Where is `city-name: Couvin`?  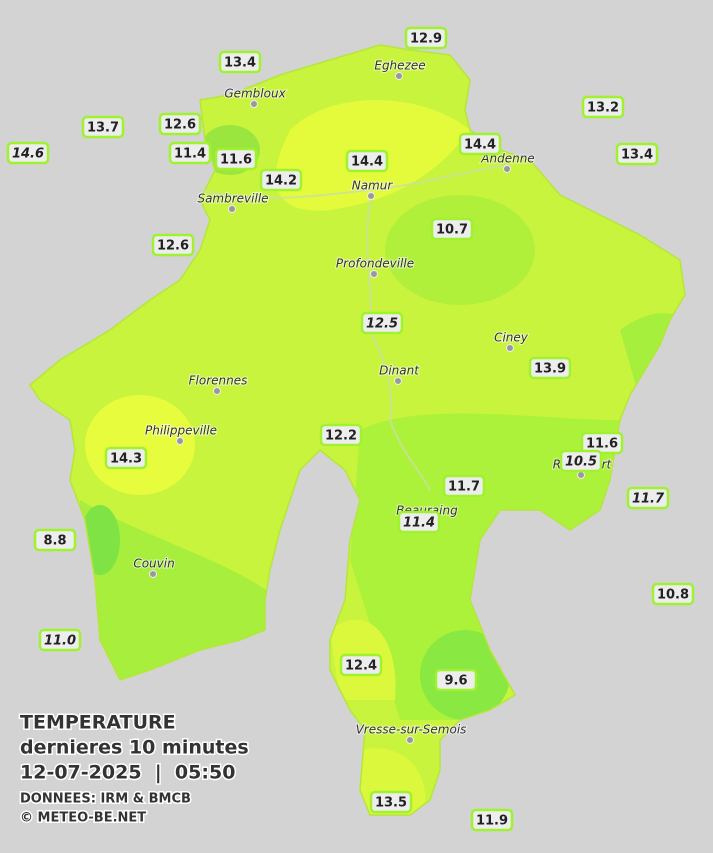
city-name: Couvin is located at coordinates (153, 564).